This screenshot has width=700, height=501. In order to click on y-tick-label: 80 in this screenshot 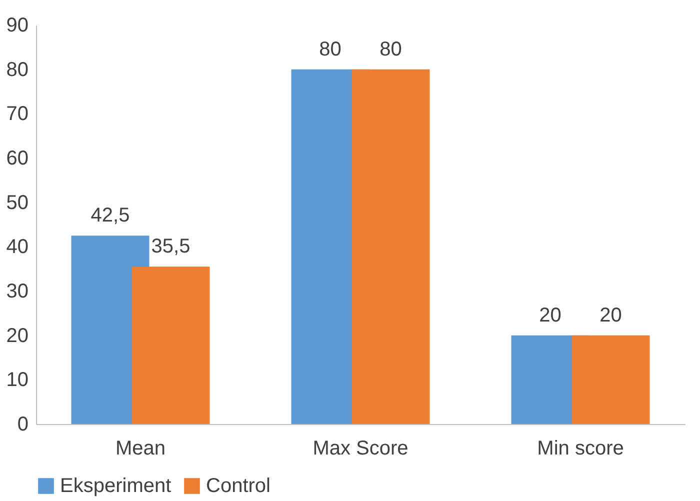, I will do `click(17, 69)`.